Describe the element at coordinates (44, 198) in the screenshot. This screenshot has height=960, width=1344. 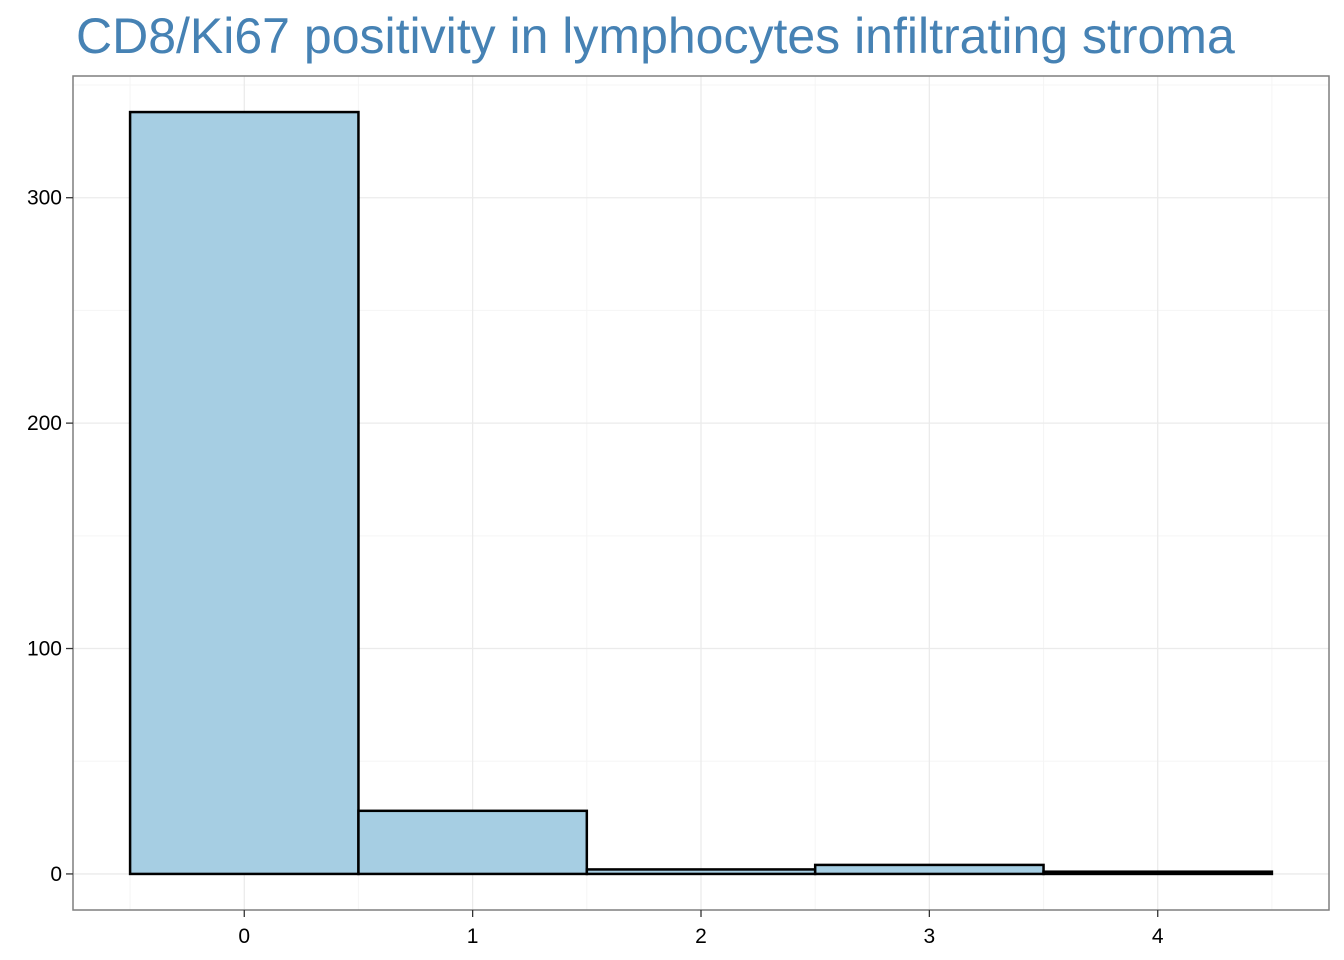
I see `y-tick-label: 300` at that location.